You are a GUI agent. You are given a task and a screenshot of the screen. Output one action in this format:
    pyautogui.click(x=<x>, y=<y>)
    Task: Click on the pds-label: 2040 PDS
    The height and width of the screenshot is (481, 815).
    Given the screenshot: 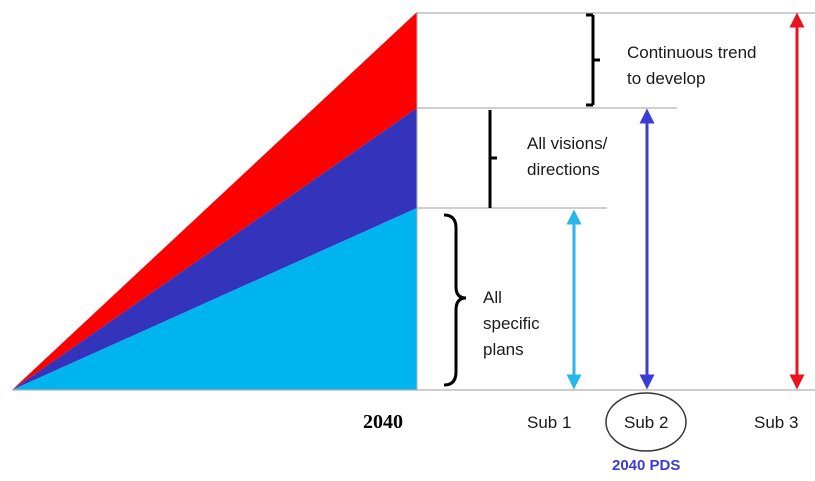 What is the action you would take?
    pyautogui.click(x=646, y=465)
    